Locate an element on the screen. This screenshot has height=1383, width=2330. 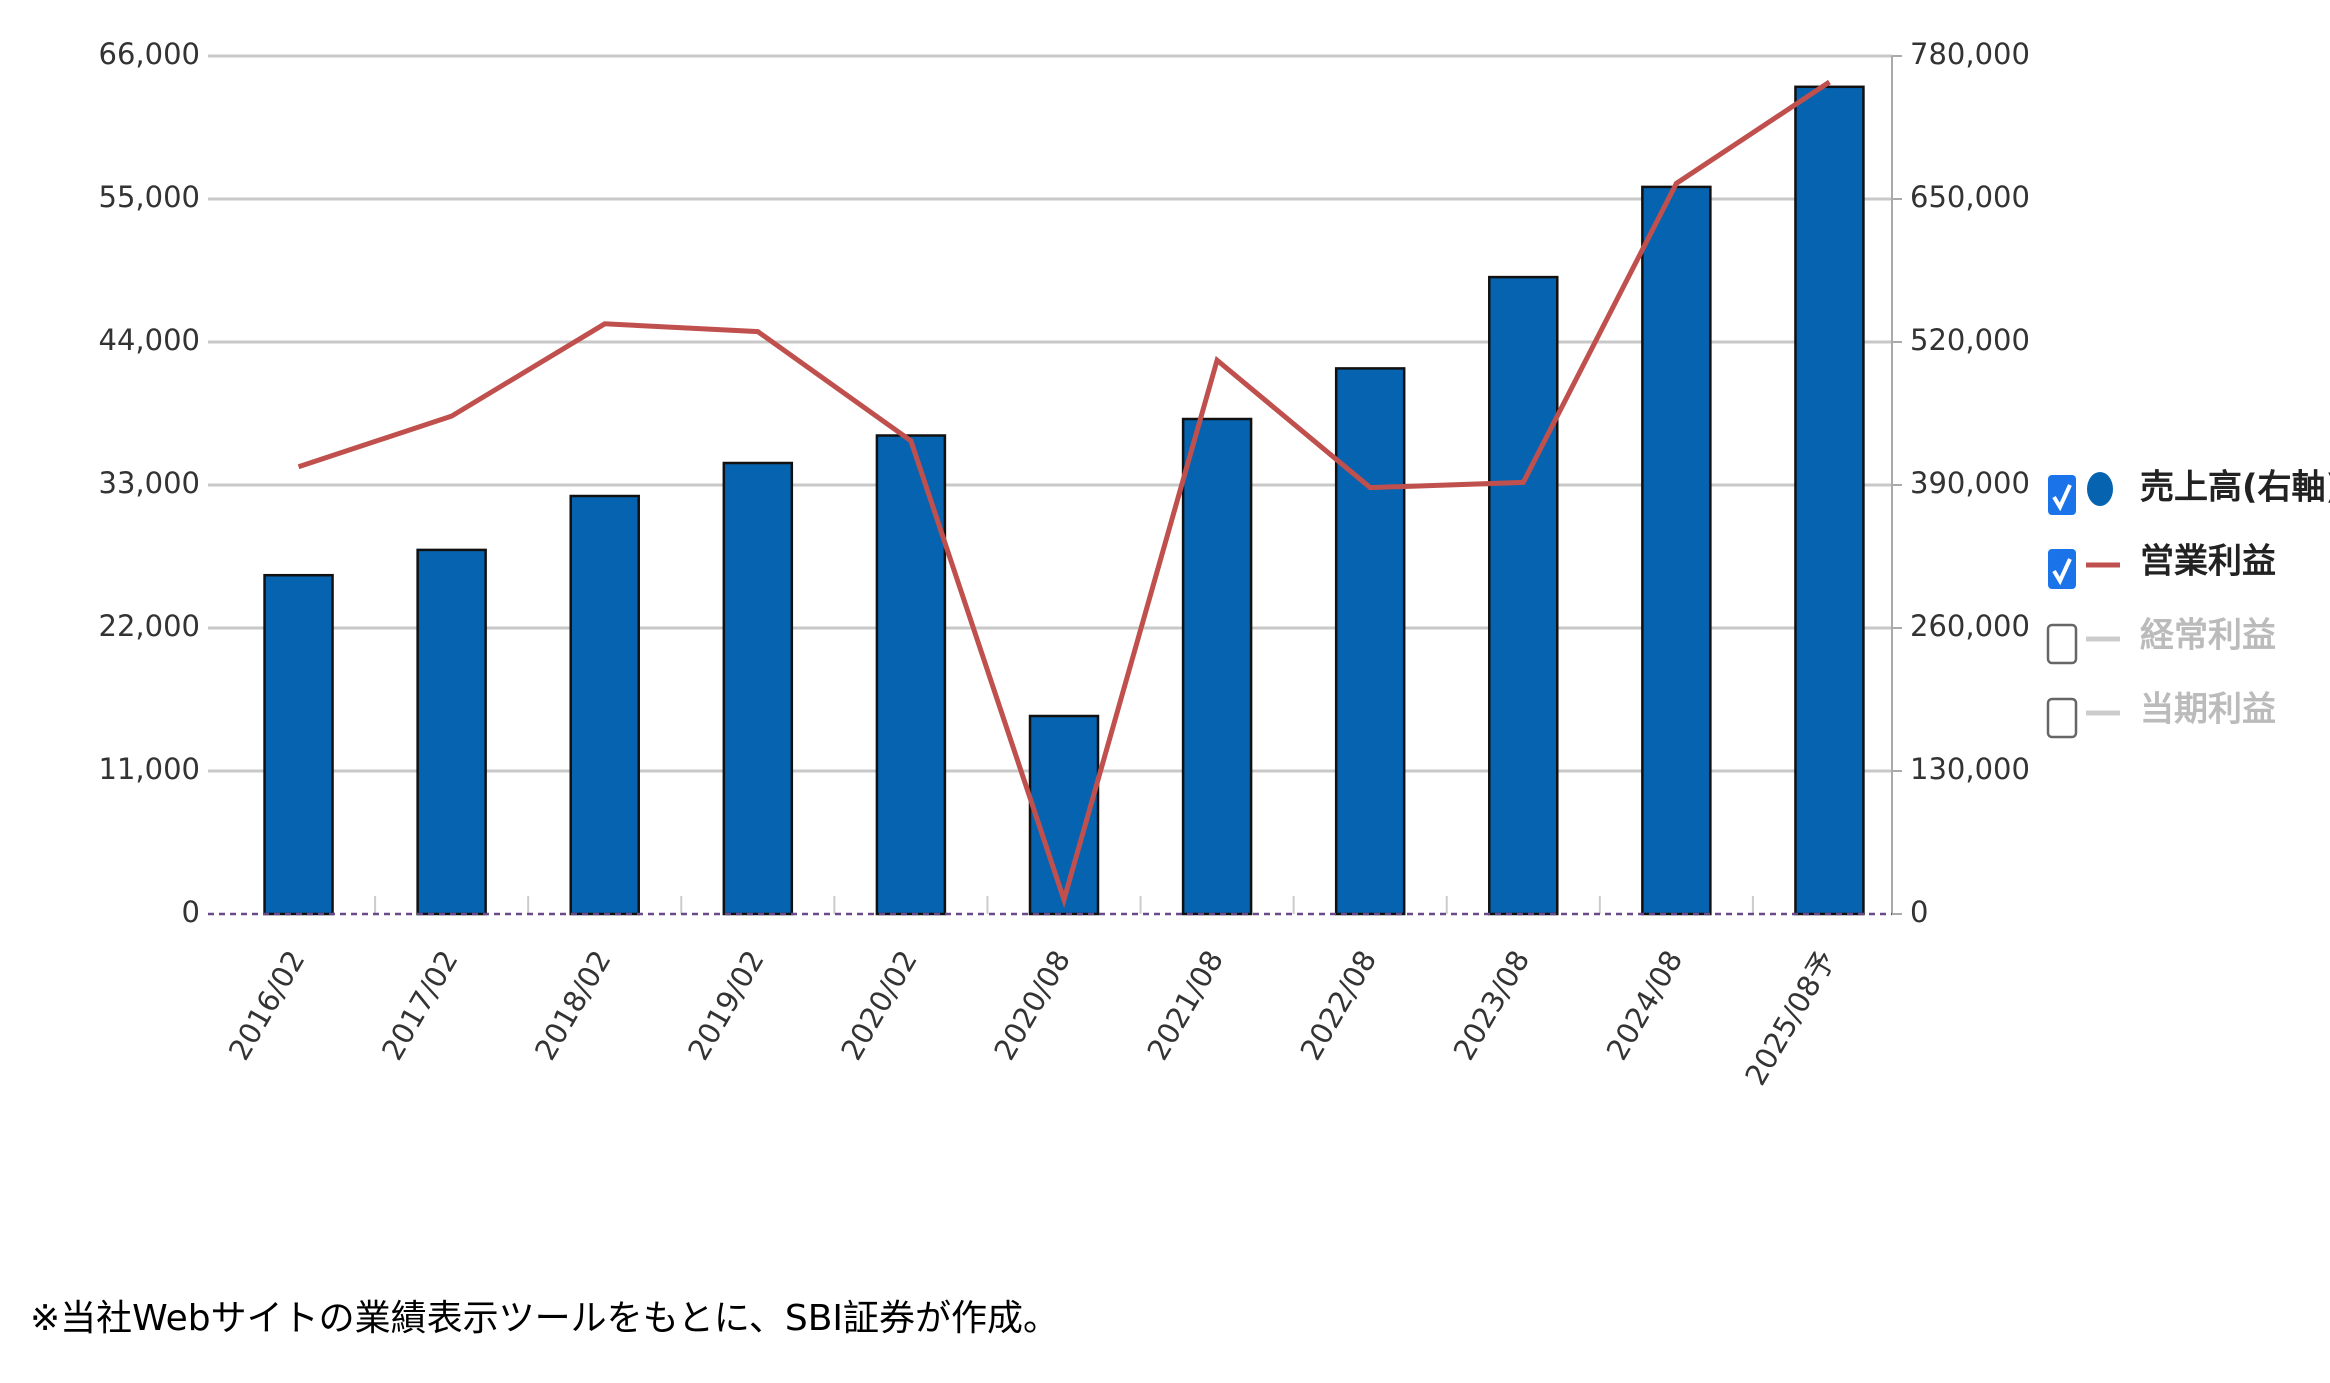
legend-item: 当期利益 is located at coordinates (2161, 714).